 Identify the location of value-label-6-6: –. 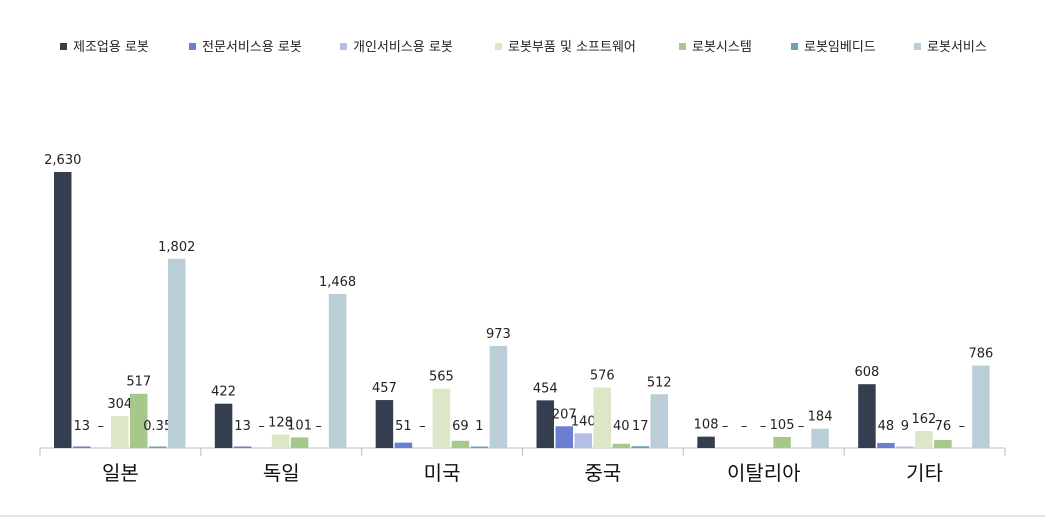
(962, 426).